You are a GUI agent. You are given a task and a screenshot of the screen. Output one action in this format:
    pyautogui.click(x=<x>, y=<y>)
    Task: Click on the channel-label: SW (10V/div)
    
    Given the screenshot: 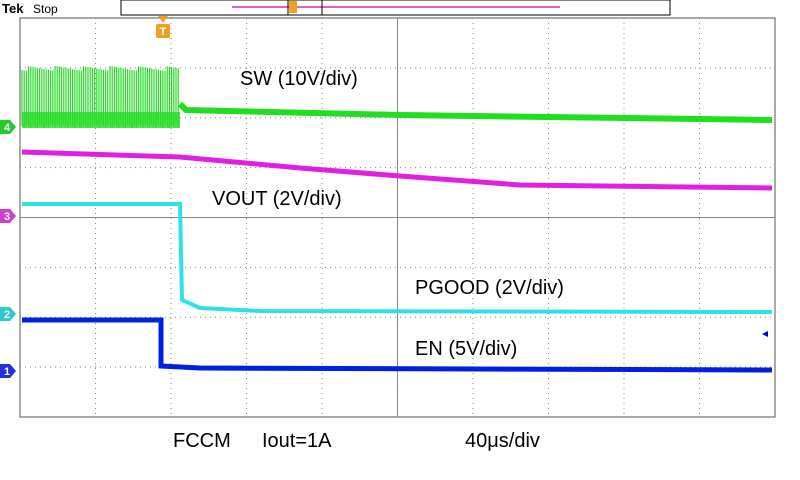 What is the action you would take?
    pyautogui.click(x=299, y=79)
    